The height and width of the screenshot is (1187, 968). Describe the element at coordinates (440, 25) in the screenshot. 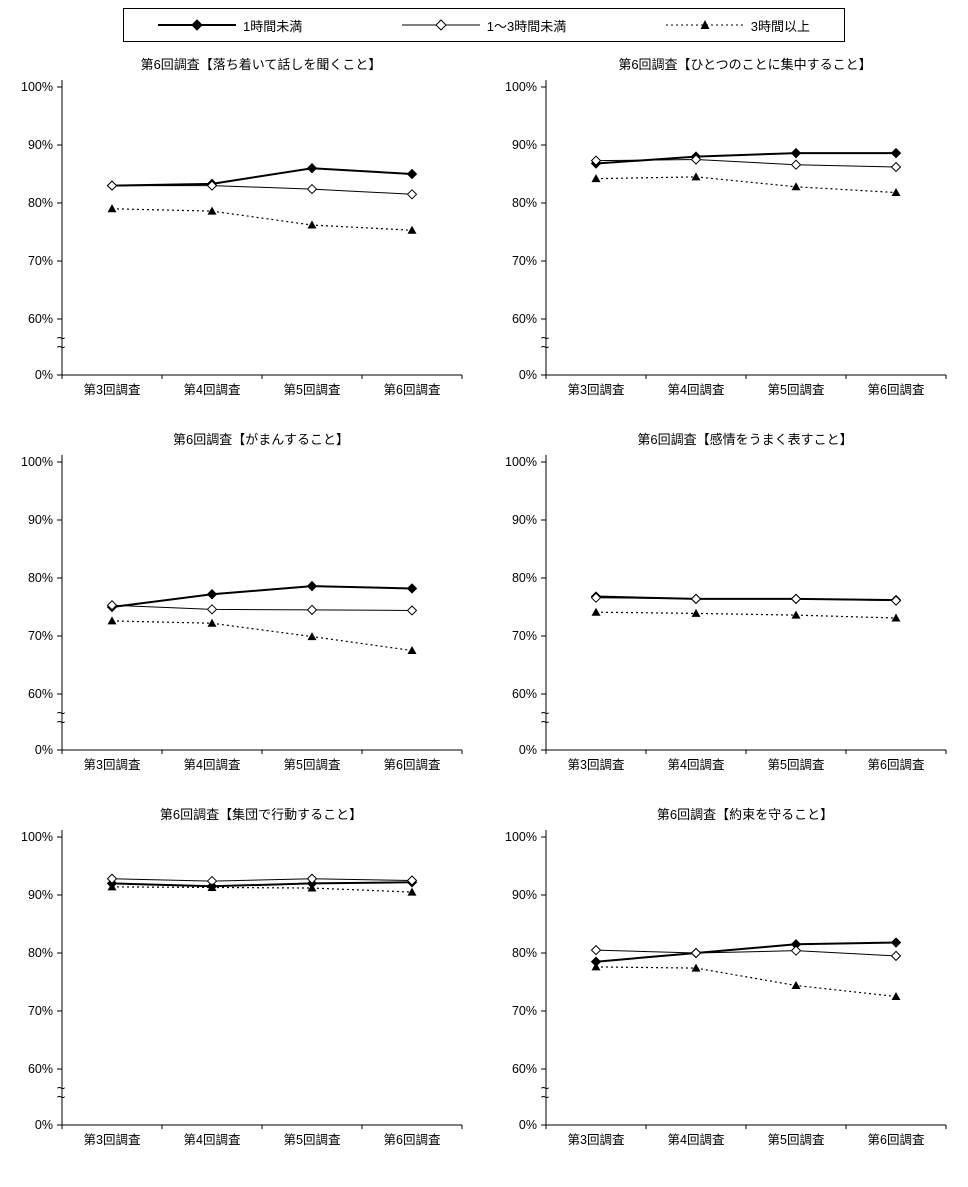

I see `open-diamond-line-icon` at that location.